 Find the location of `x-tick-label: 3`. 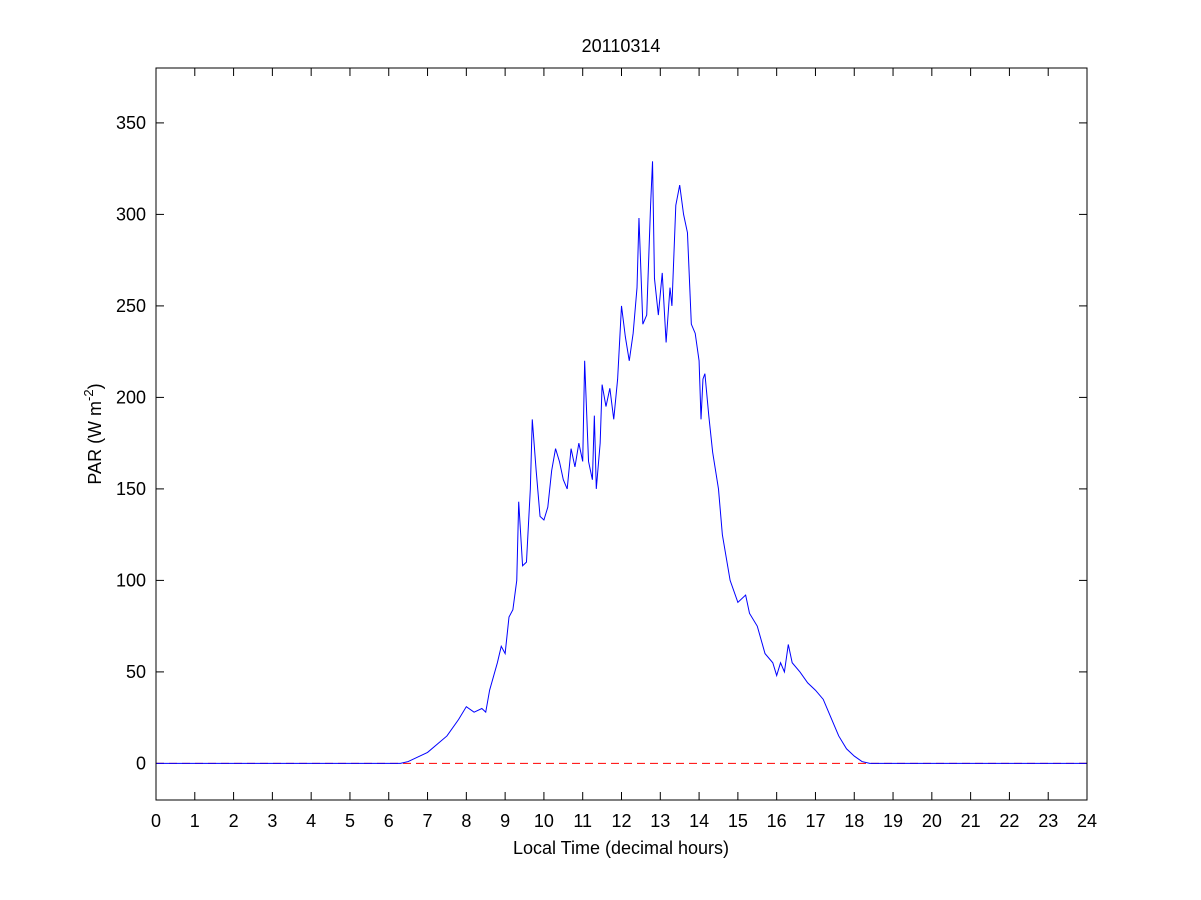

x-tick-label: 3 is located at coordinates (272, 821).